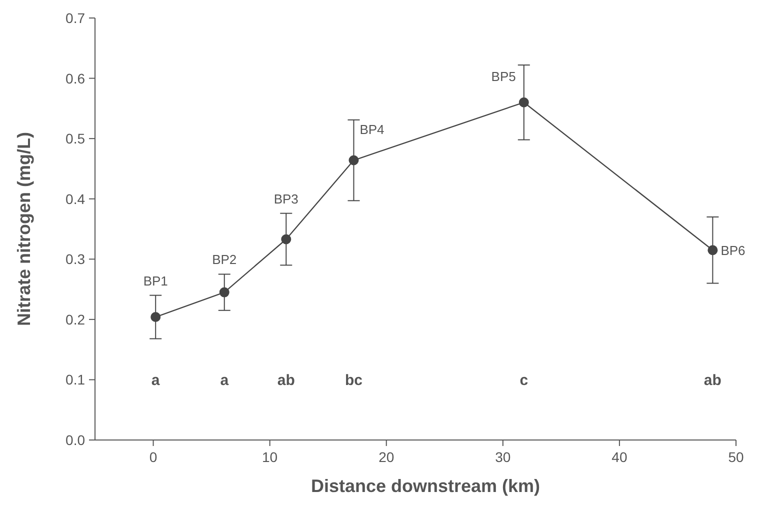 The height and width of the screenshot is (506, 768). I want to click on x-tick-label: 10, so click(270, 457).